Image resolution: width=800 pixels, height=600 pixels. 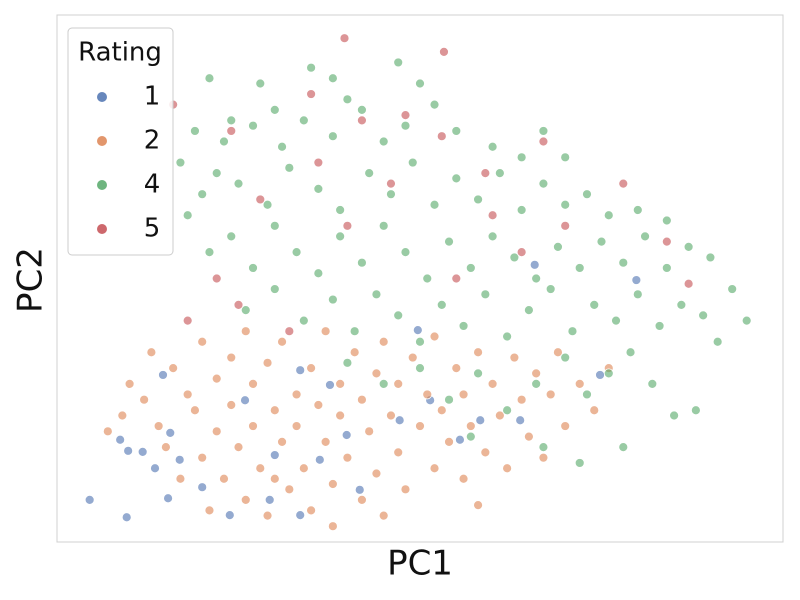 I want to click on legend-marker, so click(x=102, y=229).